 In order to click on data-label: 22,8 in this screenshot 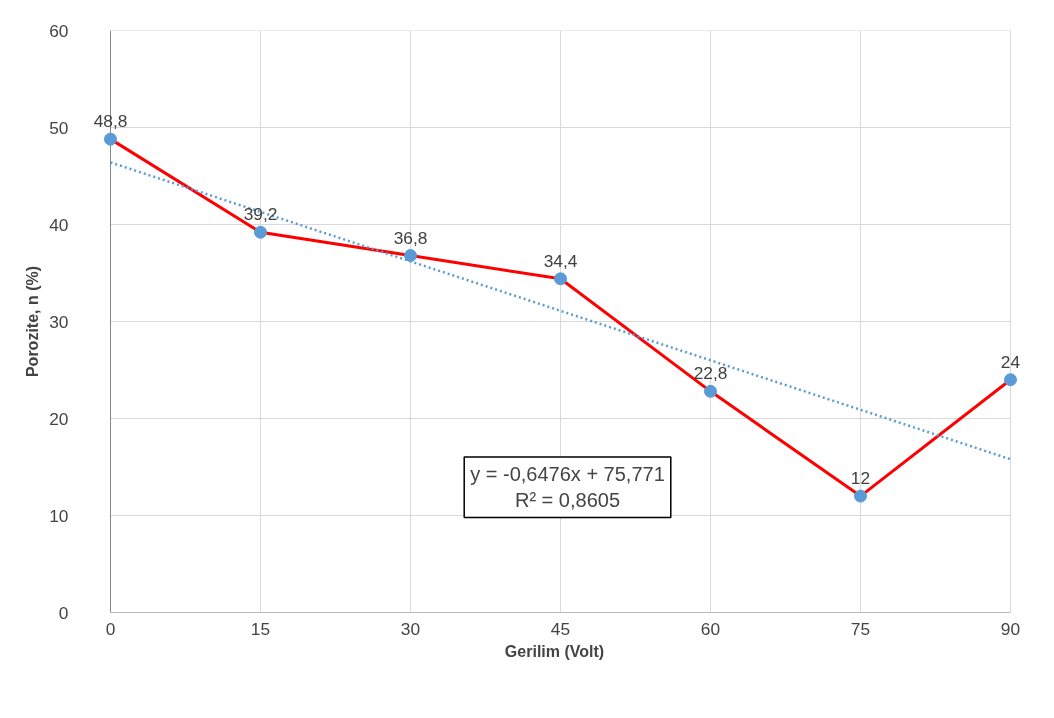, I will do `click(710, 373)`.